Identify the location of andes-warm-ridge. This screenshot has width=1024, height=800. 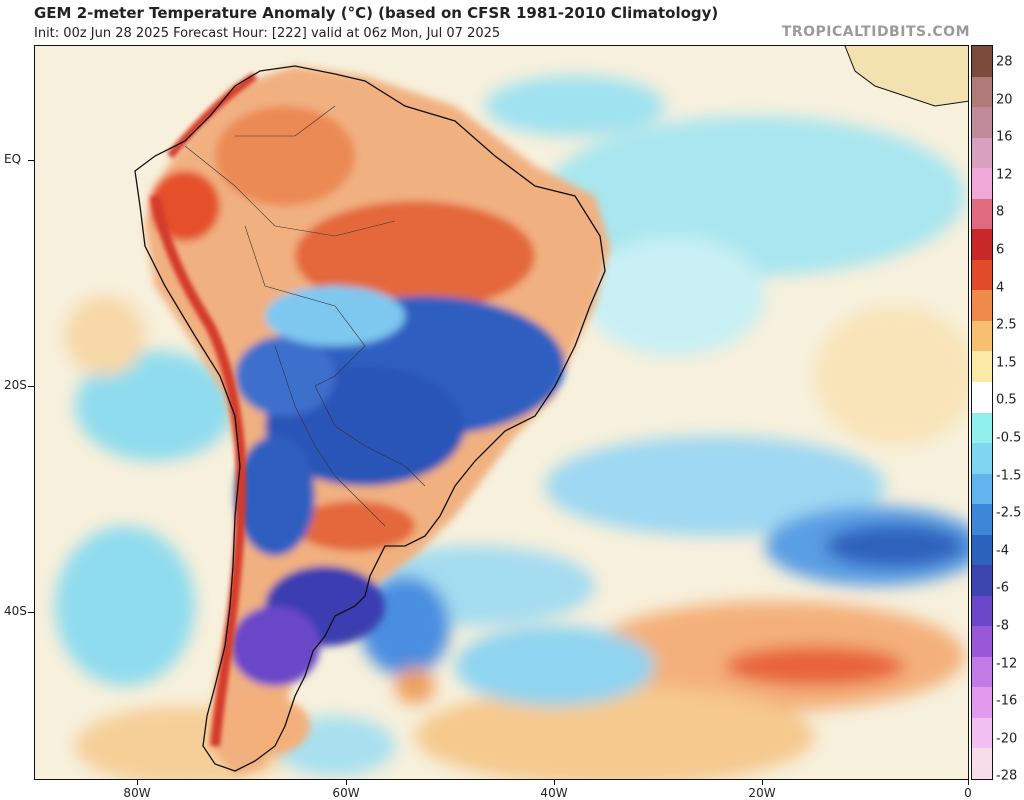
(204, 409).